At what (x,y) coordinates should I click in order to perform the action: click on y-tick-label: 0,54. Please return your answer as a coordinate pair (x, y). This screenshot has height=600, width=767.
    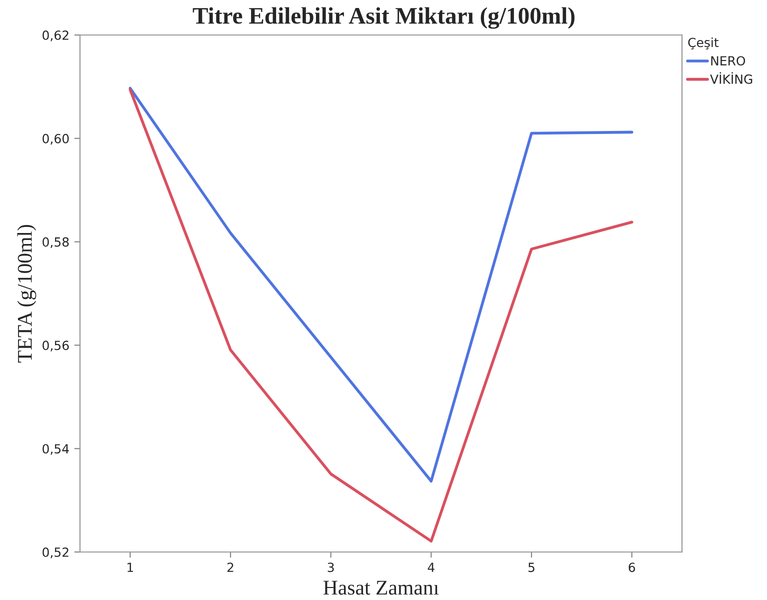
    Looking at the image, I should click on (55, 449).